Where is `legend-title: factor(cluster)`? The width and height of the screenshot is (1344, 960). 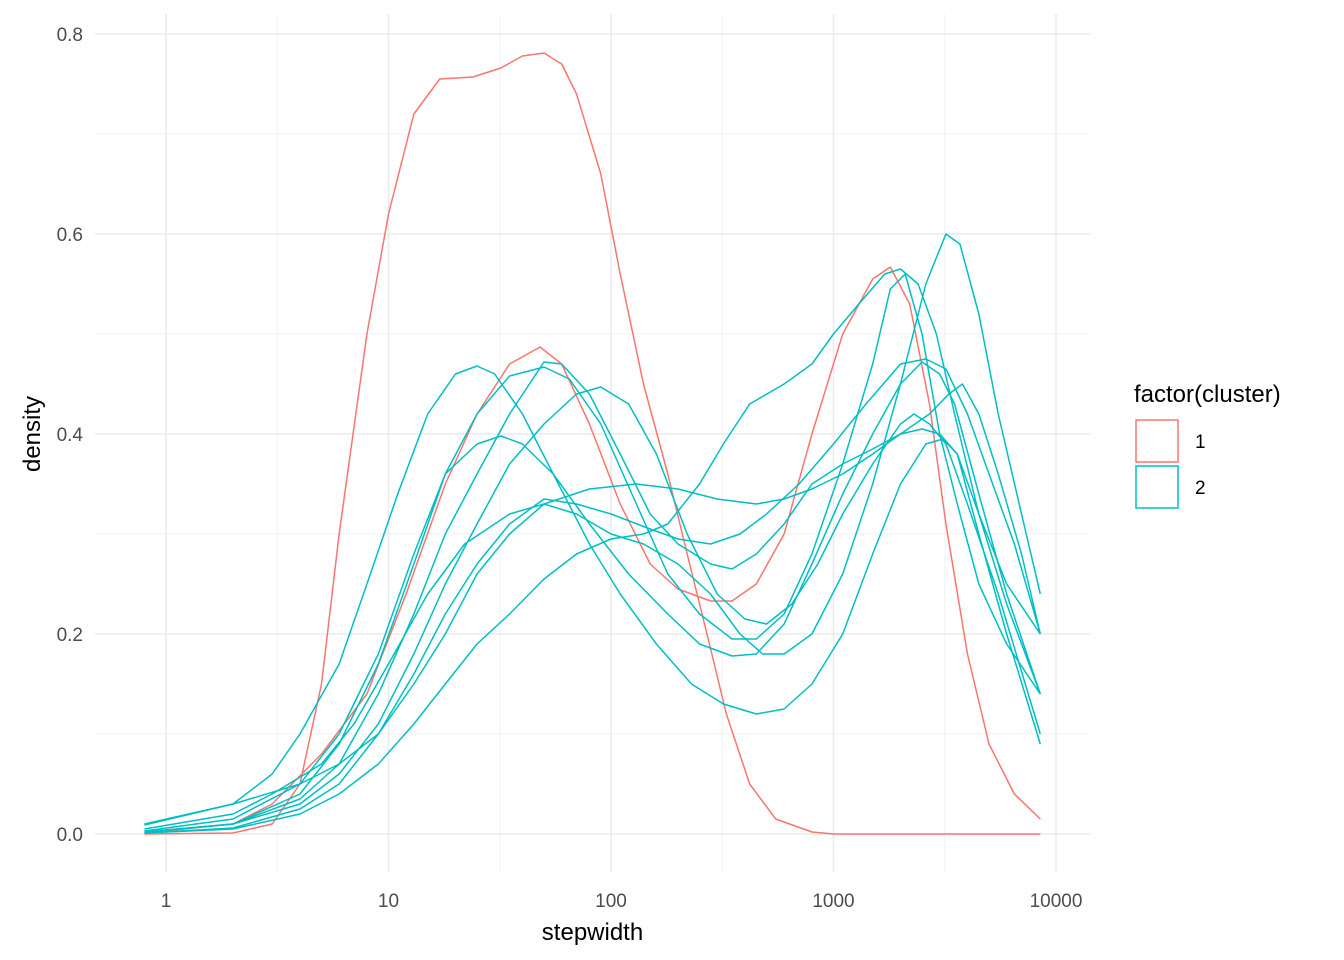
legend-title: factor(cluster) is located at coordinates (1207, 394).